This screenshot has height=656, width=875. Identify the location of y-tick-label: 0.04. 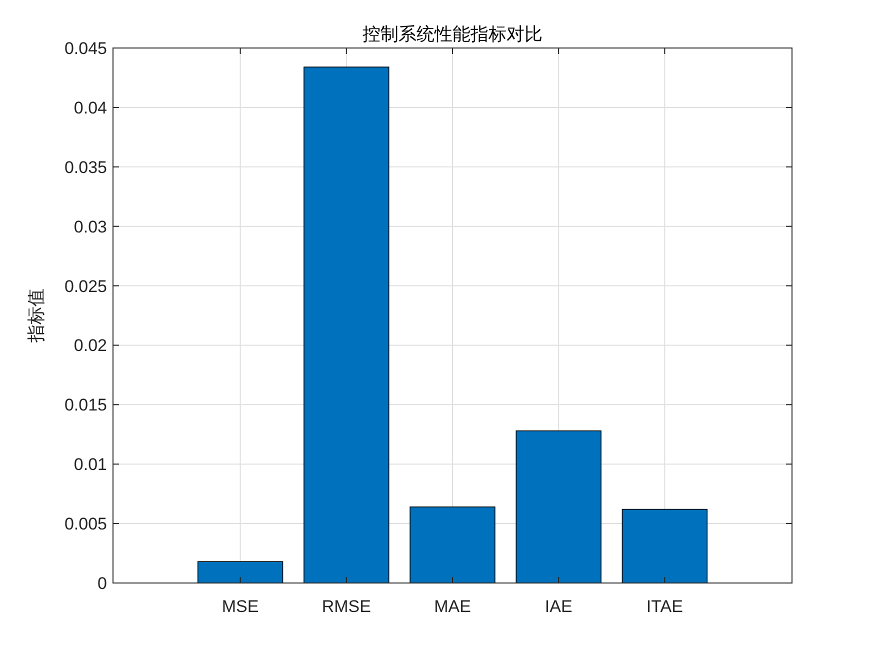
(90, 108).